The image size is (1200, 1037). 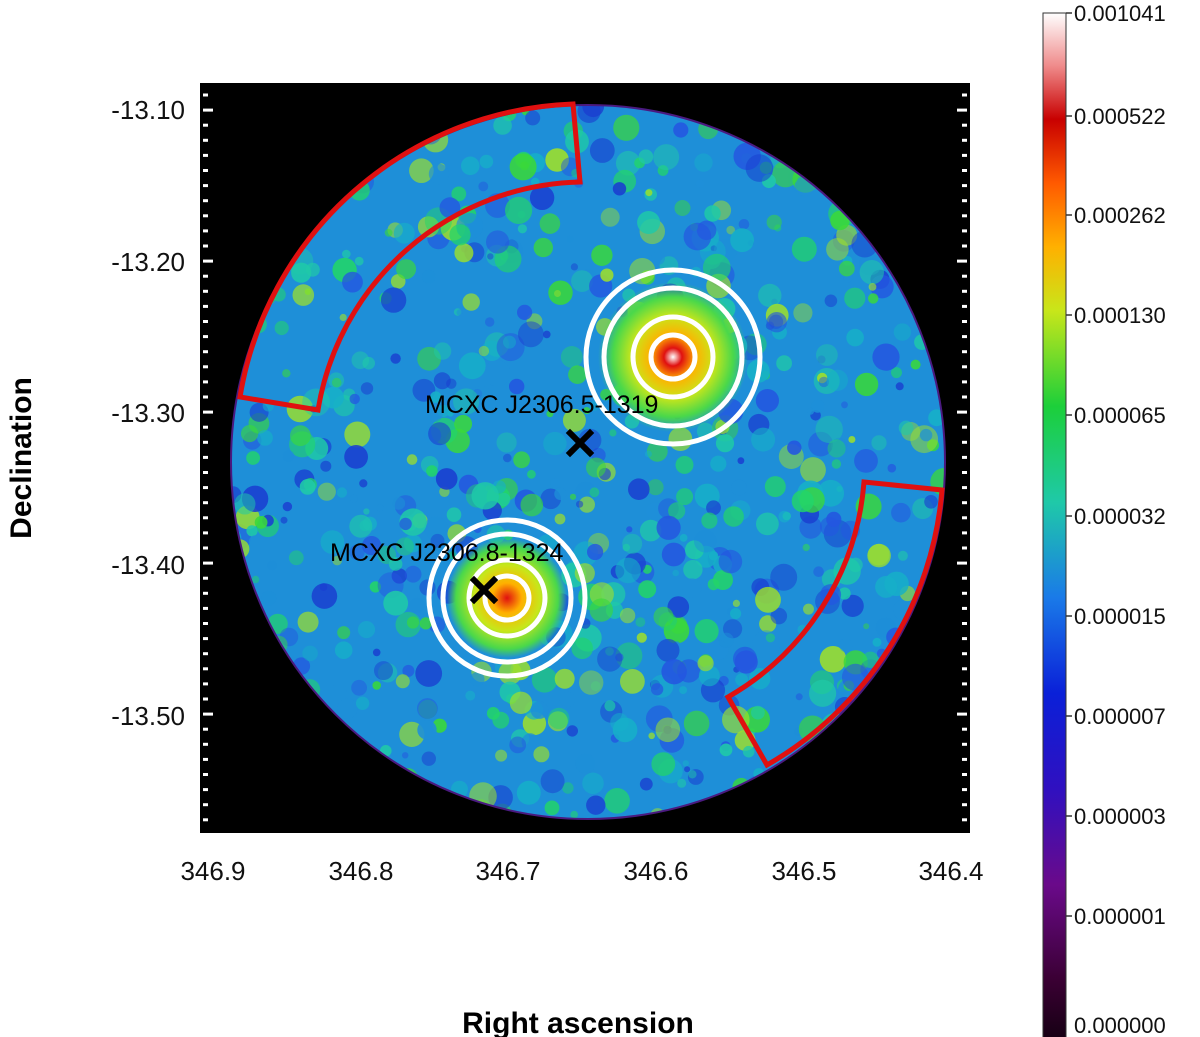 What do you see at coordinates (541, 405) in the screenshot?
I see `source-label-1: MCXC J2306.5-1319` at bounding box center [541, 405].